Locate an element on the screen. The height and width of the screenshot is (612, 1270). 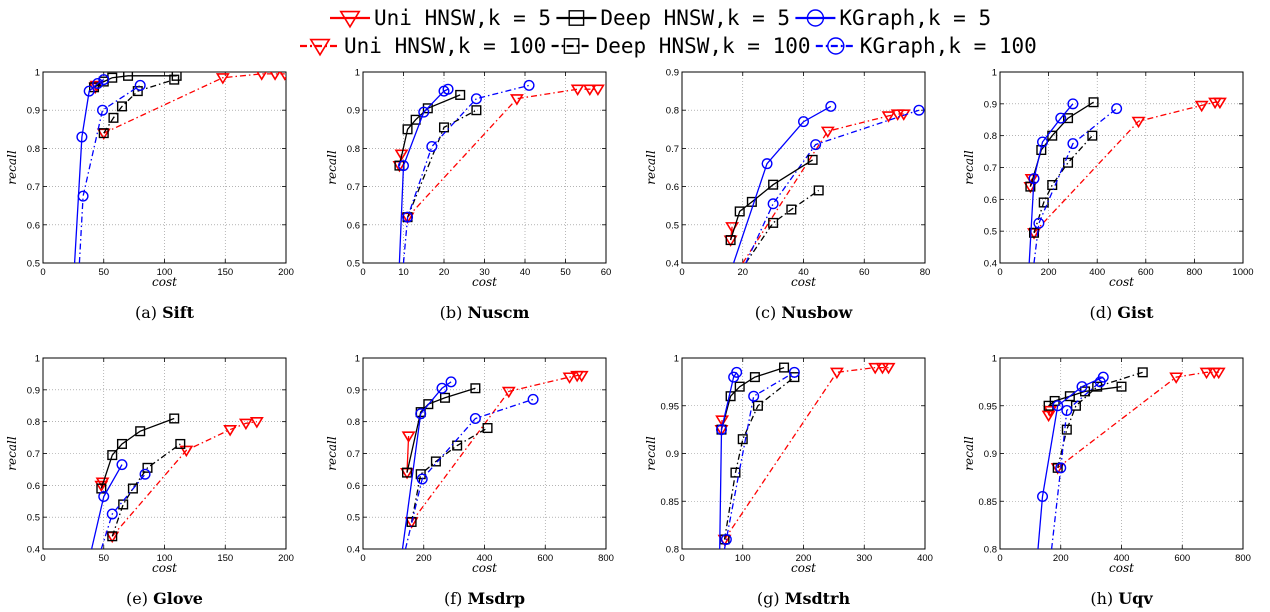
caption-tag: (c) is located at coordinates (765, 312).